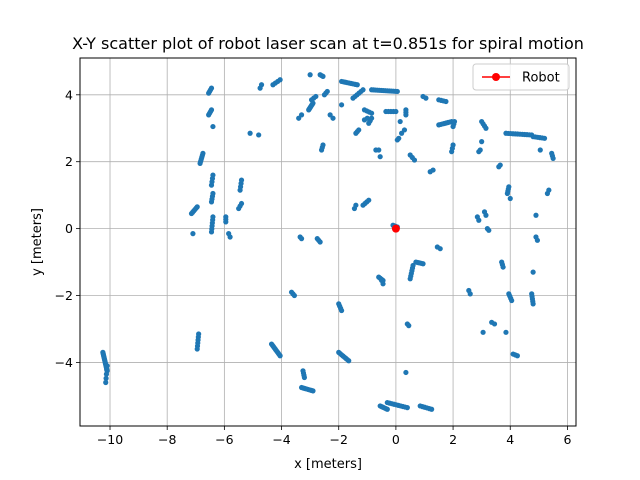 This screenshot has width=640, height=480. I want to click on x-tick-label: 2, so click(453, 439).